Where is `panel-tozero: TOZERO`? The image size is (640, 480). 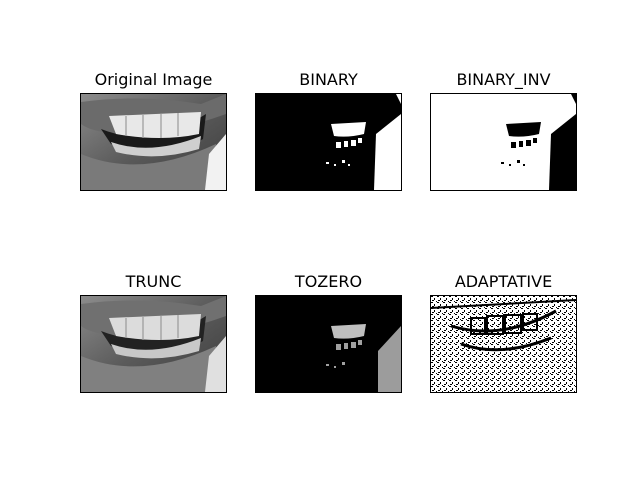
panel-tozero: TOZERO is located at coordinates (328, 333).